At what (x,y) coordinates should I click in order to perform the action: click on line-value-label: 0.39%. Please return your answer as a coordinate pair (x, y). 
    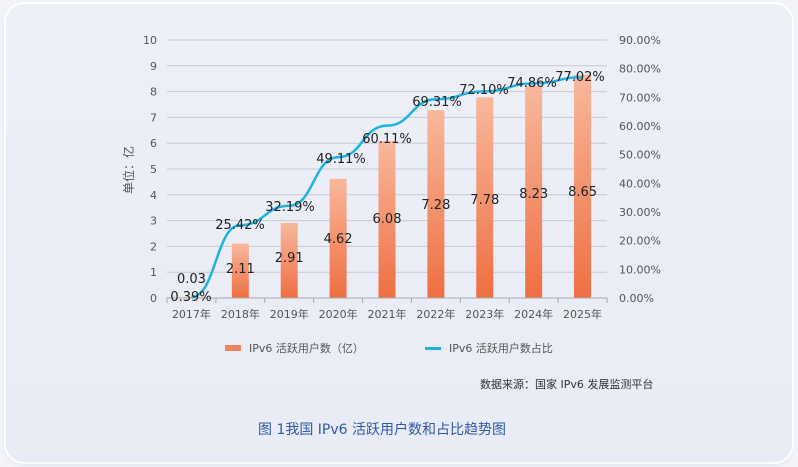
    Looking at the image, I should click on (190, 297).